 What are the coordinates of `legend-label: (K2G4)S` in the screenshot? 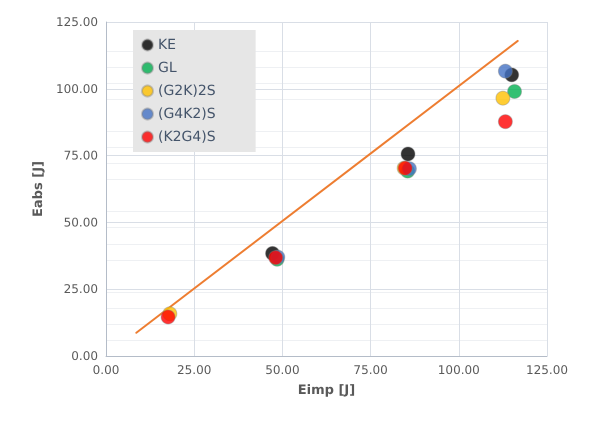 It's located at (187, 137).